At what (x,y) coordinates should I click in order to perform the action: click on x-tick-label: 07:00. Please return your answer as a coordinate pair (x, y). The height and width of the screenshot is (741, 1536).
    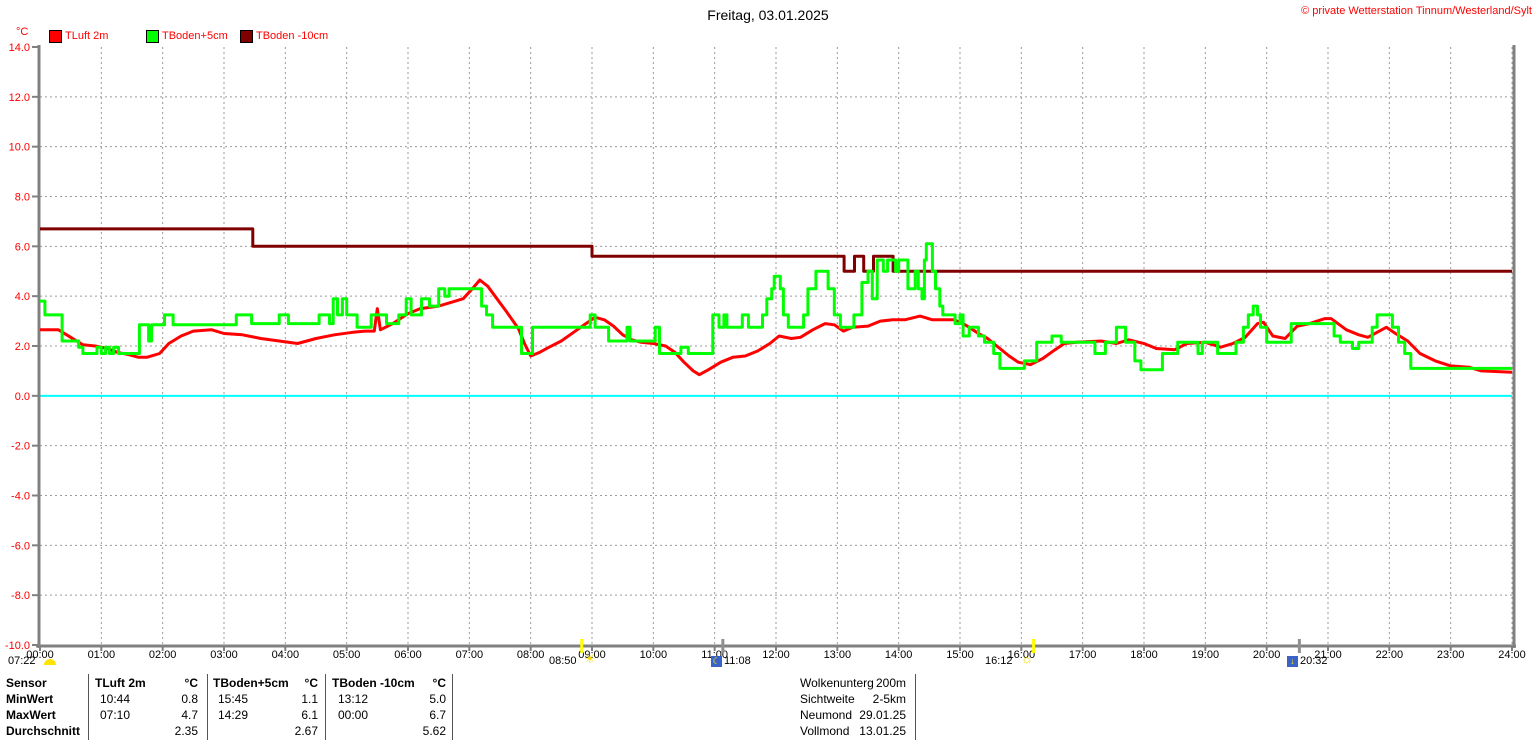
    Looking at the image, I should click on (470, 655).